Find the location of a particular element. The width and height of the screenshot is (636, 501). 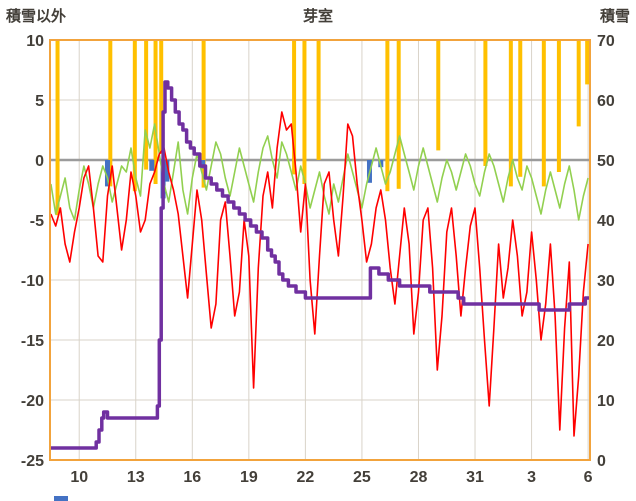

right-axis-tick-label: 0 is located at coordinates (601, 461).